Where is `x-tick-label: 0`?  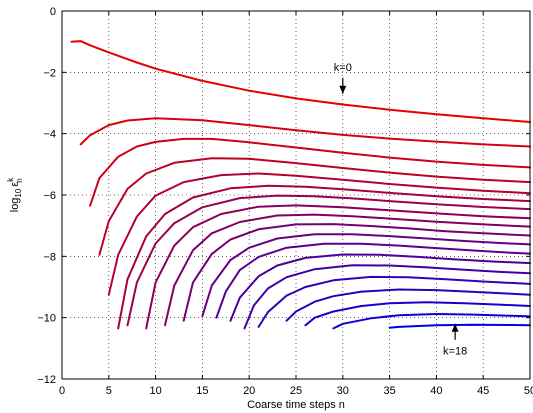 x-tick-label: 0 is located at coordinates (62, 391).